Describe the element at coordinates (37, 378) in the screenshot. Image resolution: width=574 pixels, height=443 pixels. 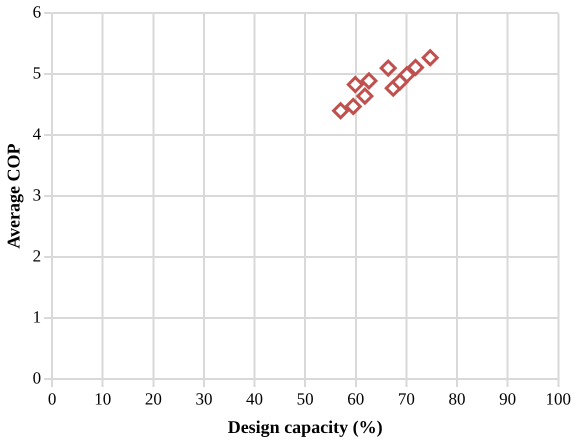
I see `y-tick-label: 0` at that location.